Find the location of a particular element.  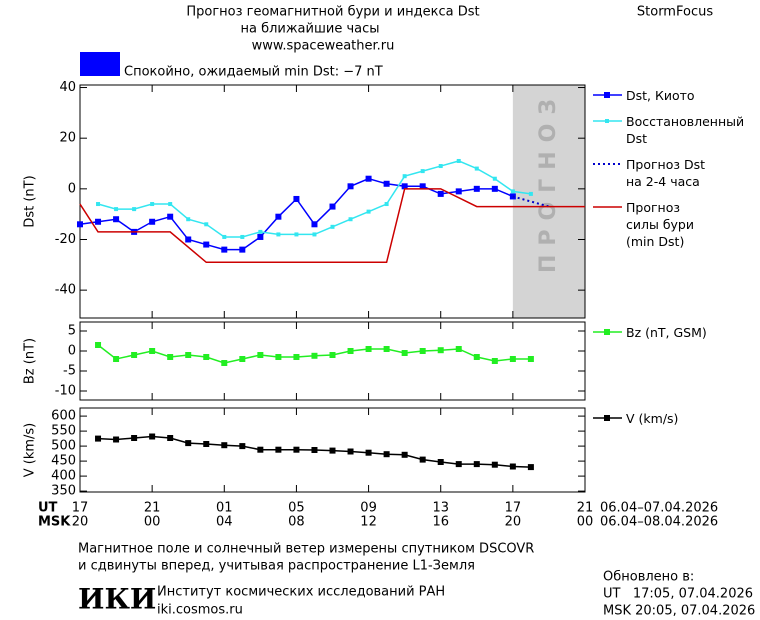

y-tick-label: -20 is located at coordinates (65, 239).